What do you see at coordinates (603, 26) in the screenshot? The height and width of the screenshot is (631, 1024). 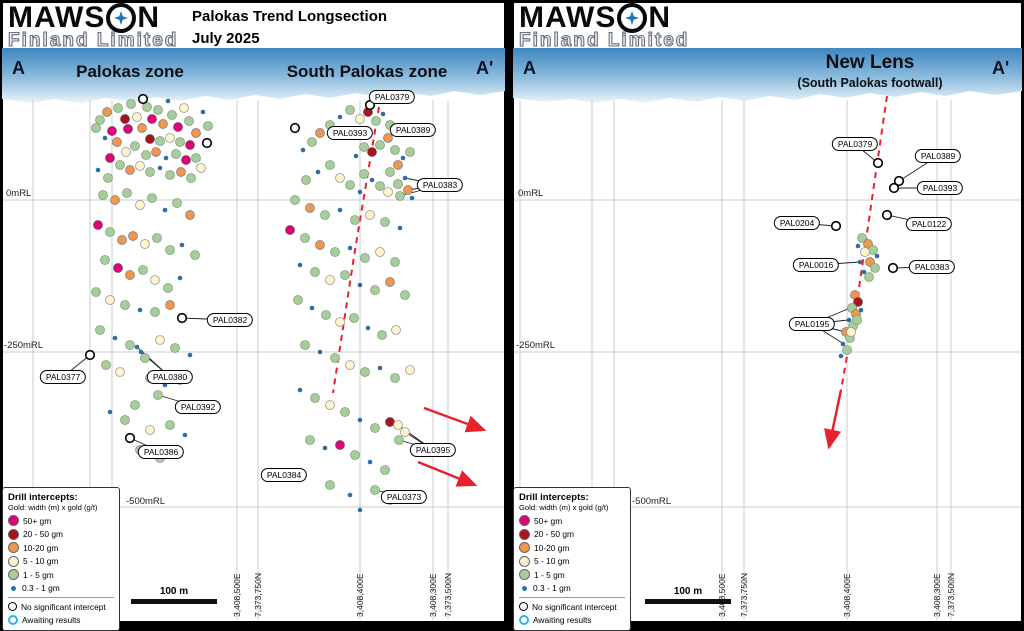 I see `mawson-logo: MAWS N Finland Limited` at bounding box center [603, 26].